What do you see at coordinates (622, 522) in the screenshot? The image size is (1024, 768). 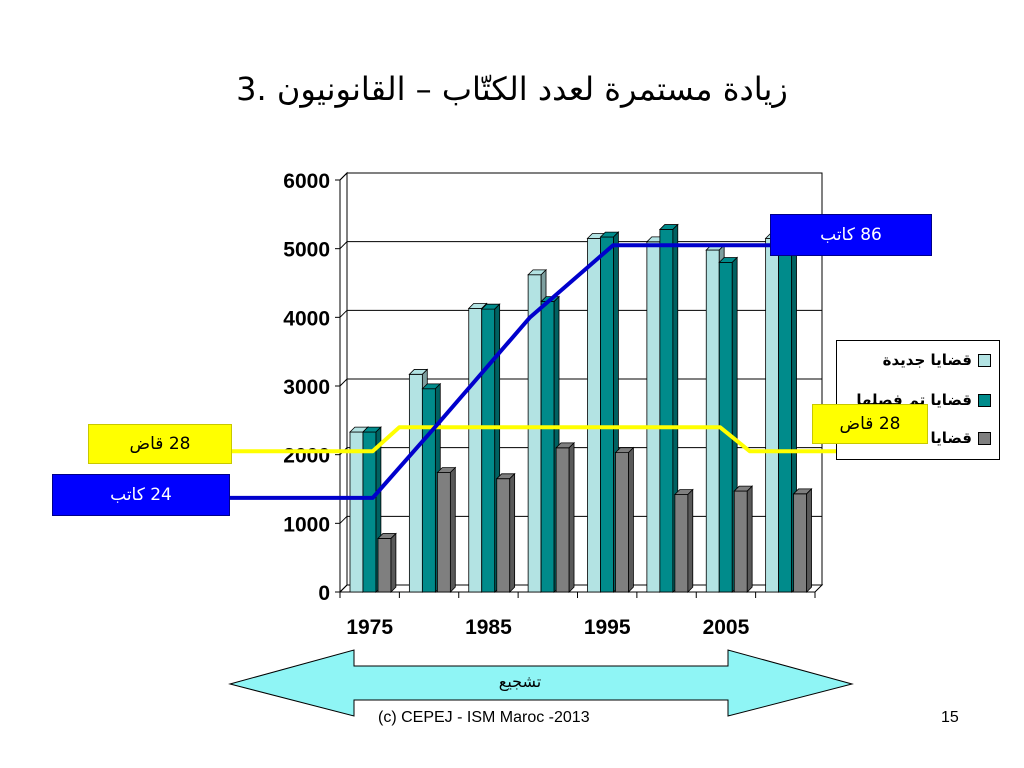 I see `bar-قضايا عالقة-4` at bounding box center [622, 522].